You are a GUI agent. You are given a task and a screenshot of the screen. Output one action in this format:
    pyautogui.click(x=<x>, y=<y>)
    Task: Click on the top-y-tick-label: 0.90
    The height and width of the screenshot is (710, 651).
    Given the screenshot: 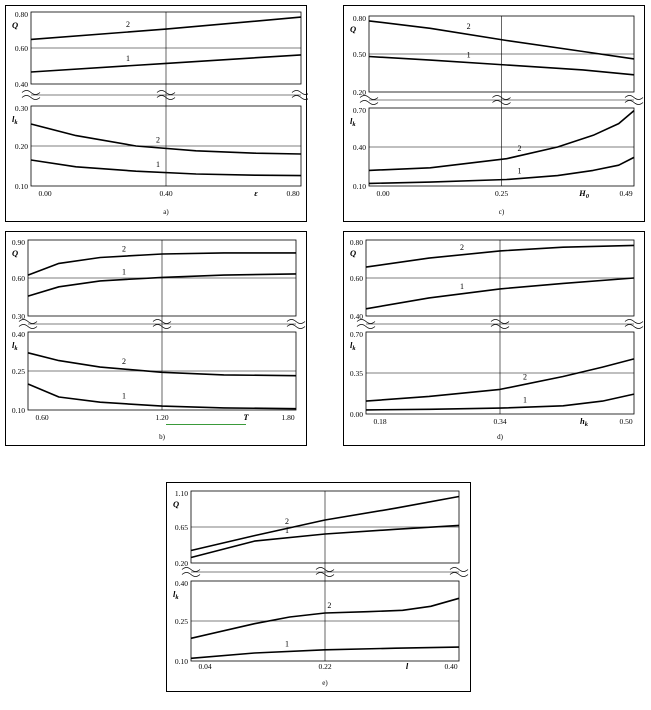 What is the action you would take?
    pyautogui.click(x=18, y=242)
    